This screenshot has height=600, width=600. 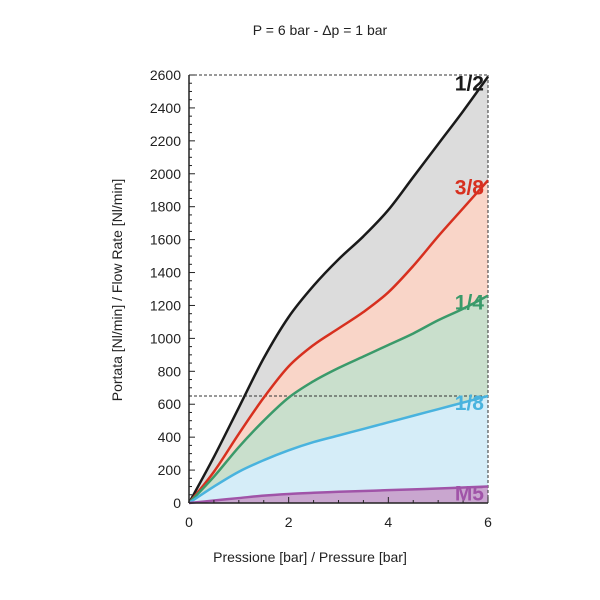 What do you see at coordinates (165, 75) in the screenshot?
I see `y-tick-label: 2600` at bounding box center [165, 75].